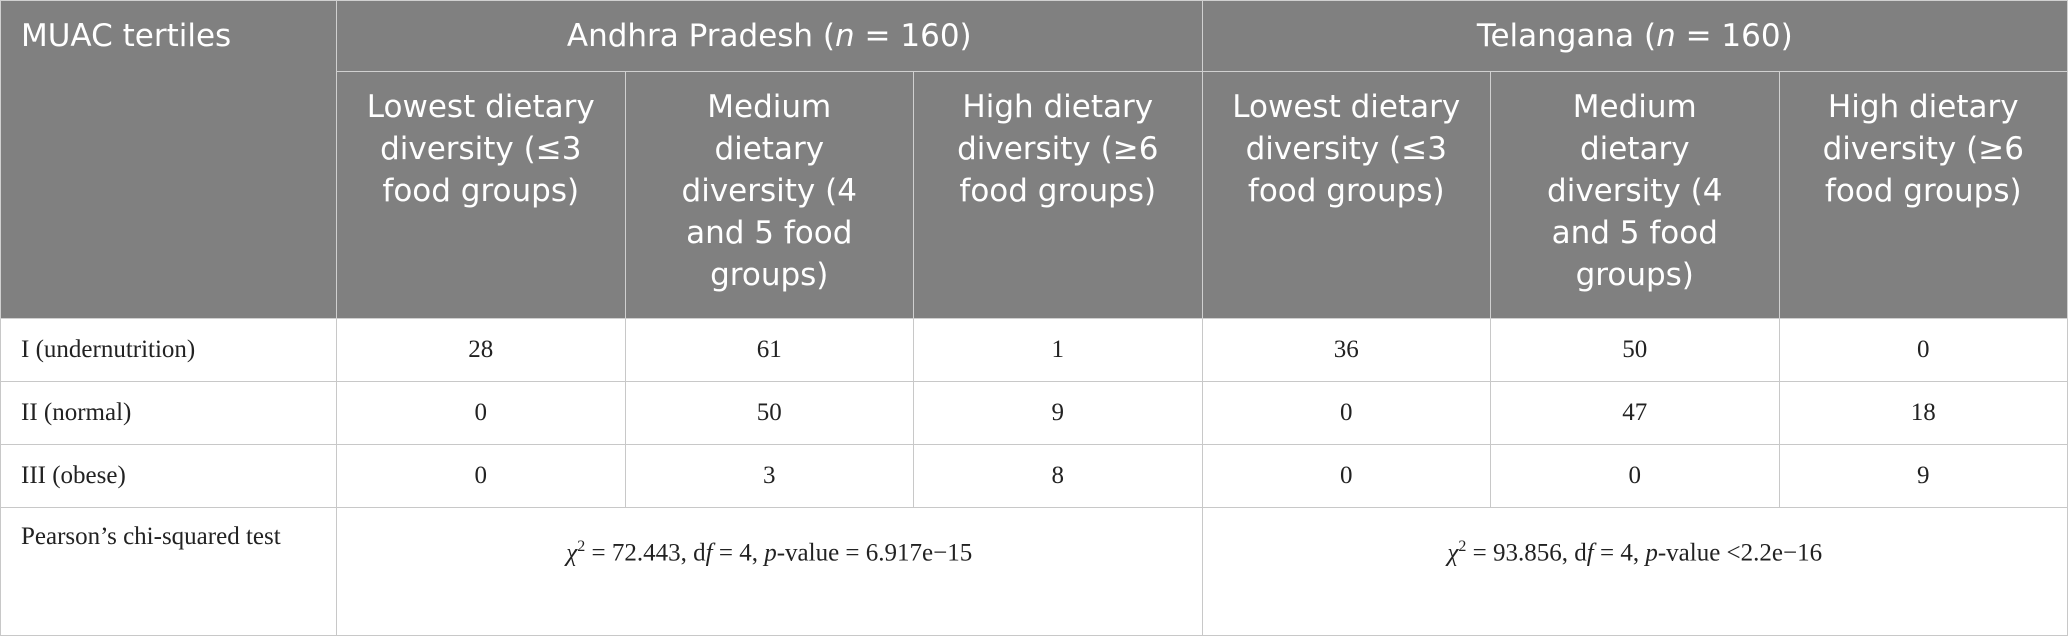 The image size is (2068, 636). What do you see at coordinates (1058, 476) in the screenshot?
I see `cell: 8` at bounding box center [1058, 476].